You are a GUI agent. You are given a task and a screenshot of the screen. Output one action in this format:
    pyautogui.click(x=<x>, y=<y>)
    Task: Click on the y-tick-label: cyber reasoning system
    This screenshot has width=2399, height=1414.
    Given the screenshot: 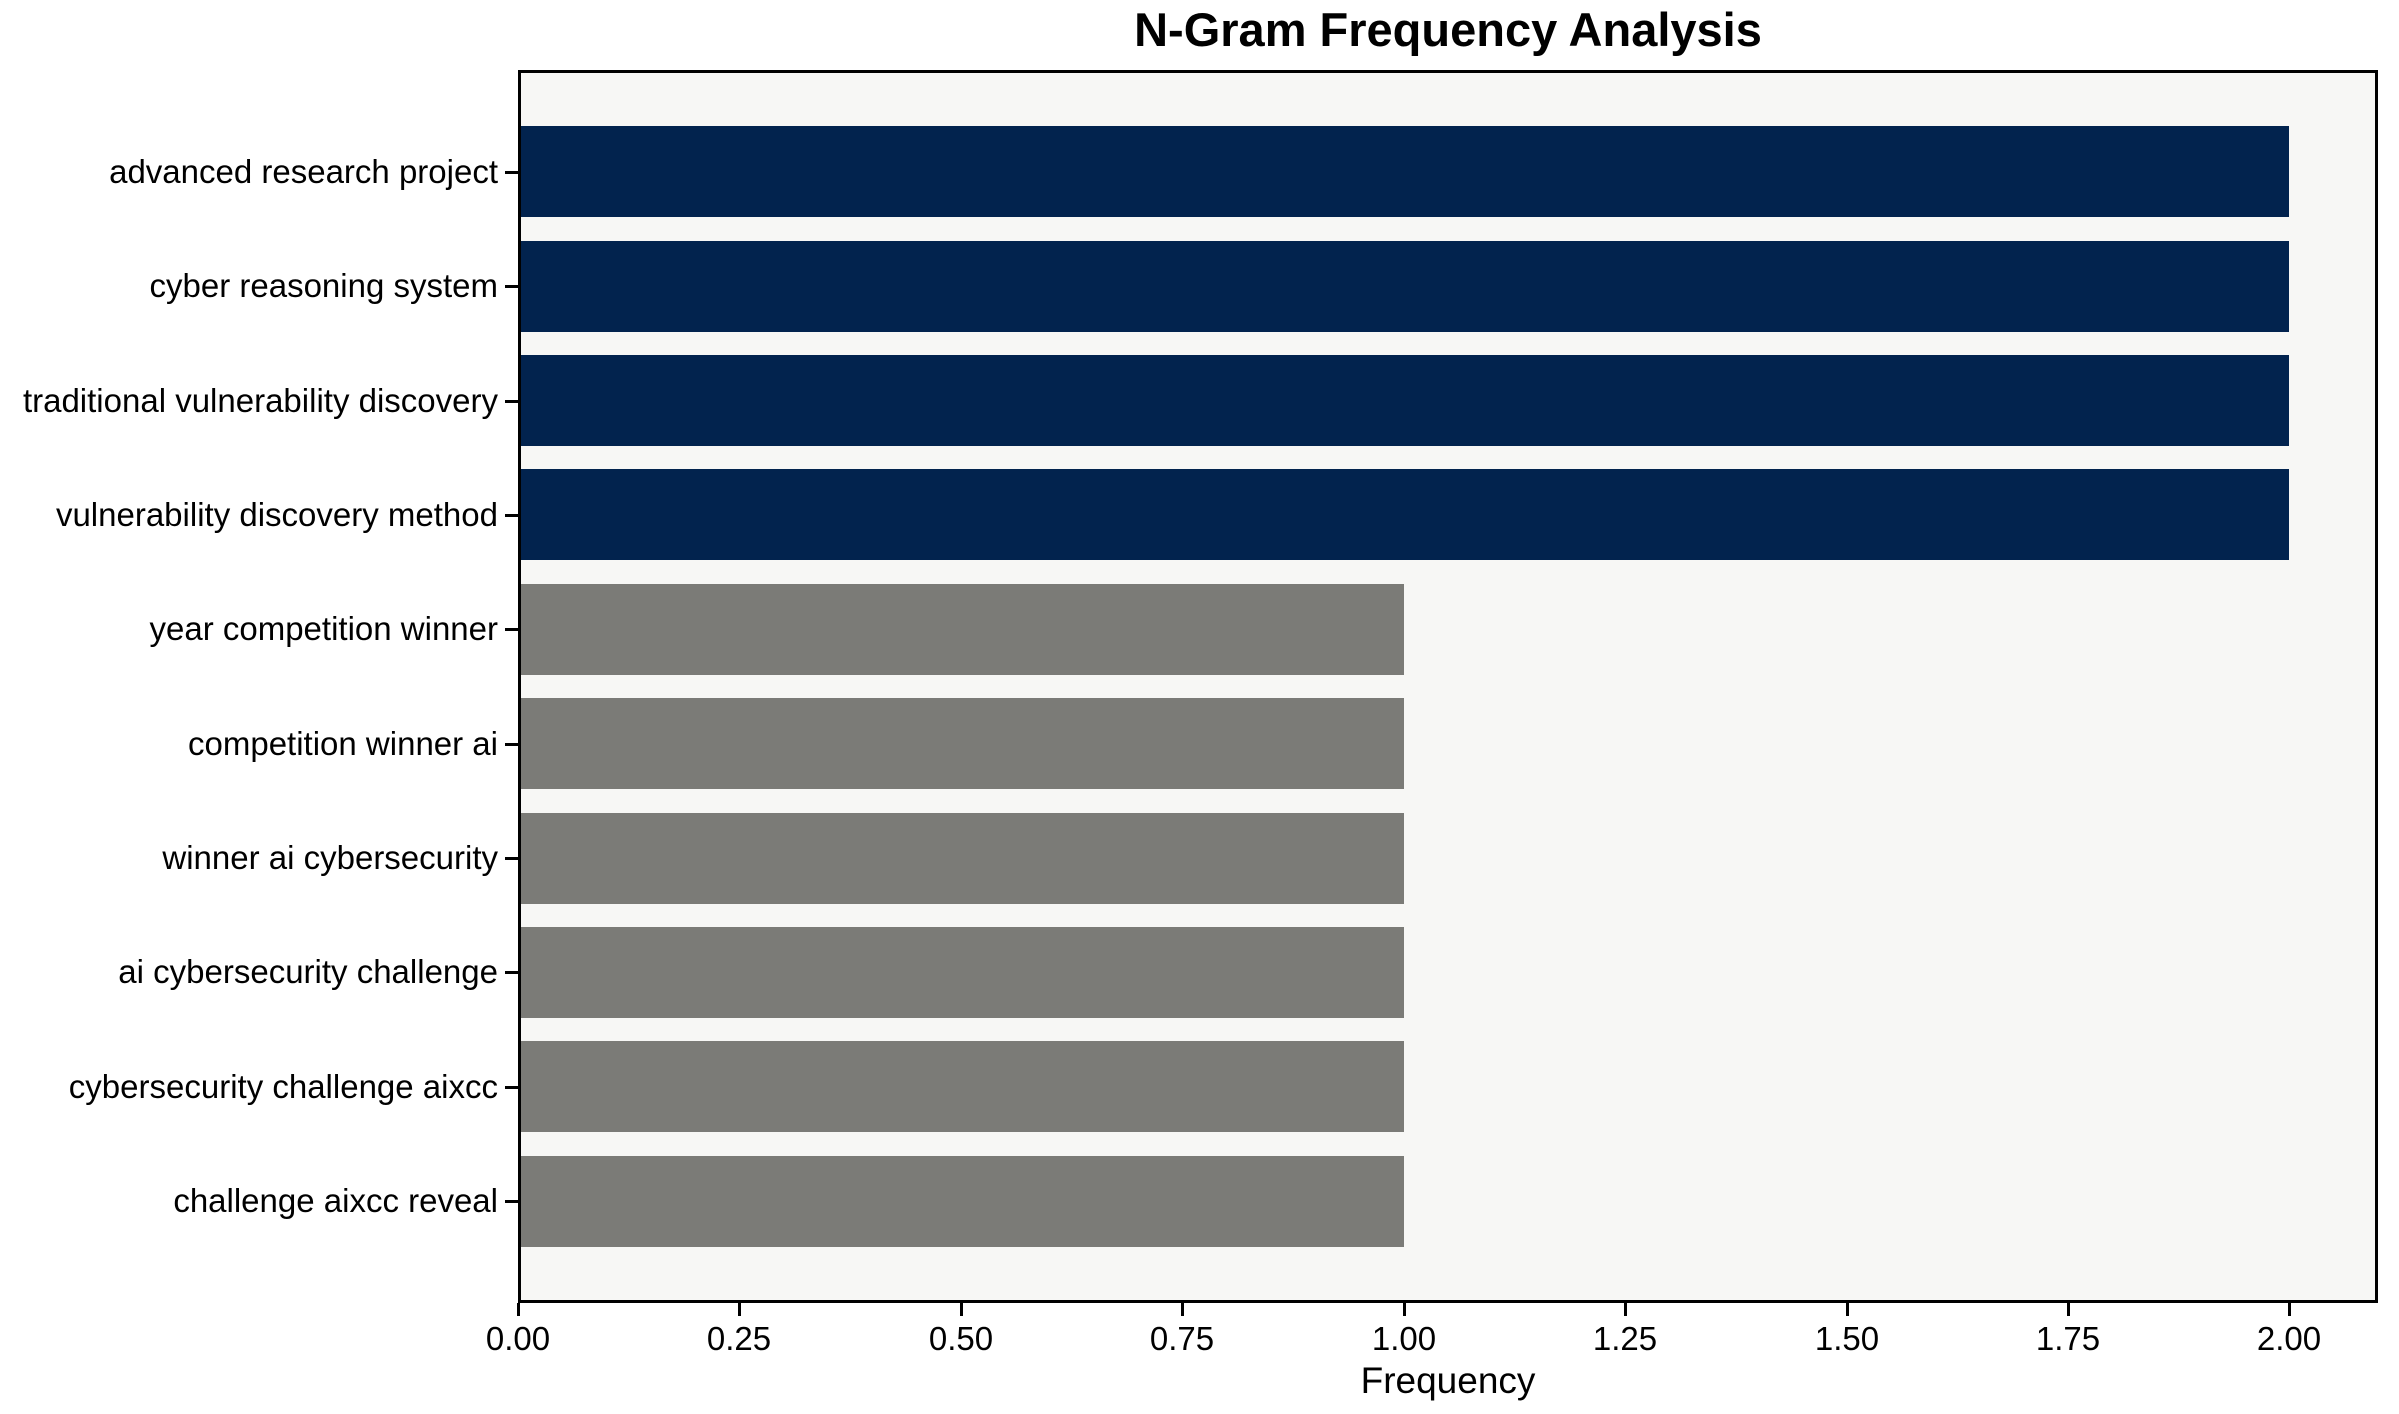 What is the action you would take?
    pyautogui.click(x=323, y=285)
    